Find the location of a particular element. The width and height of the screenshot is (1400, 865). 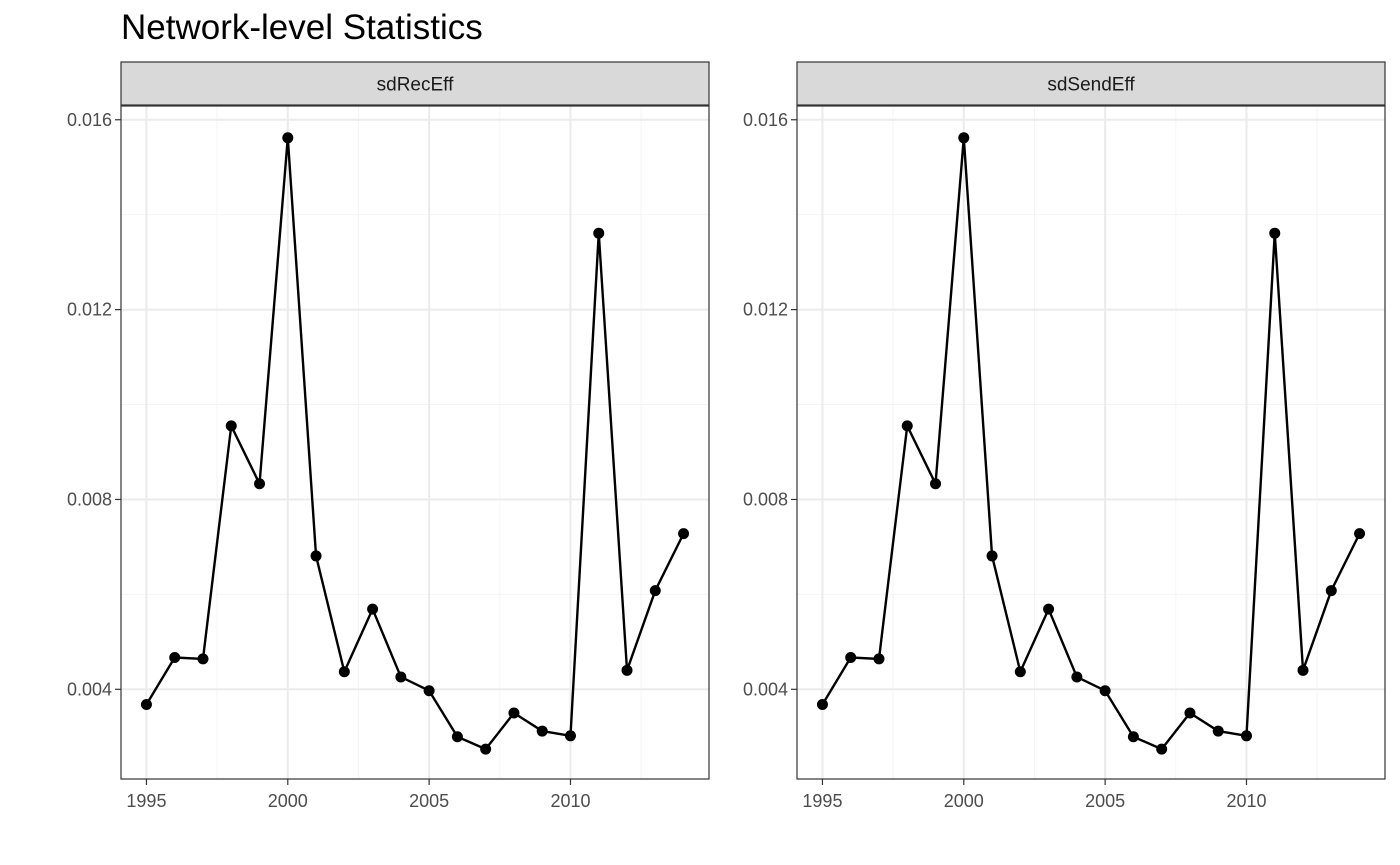

facet-strip-sdSendEff is located at coordinates (1091, 83).